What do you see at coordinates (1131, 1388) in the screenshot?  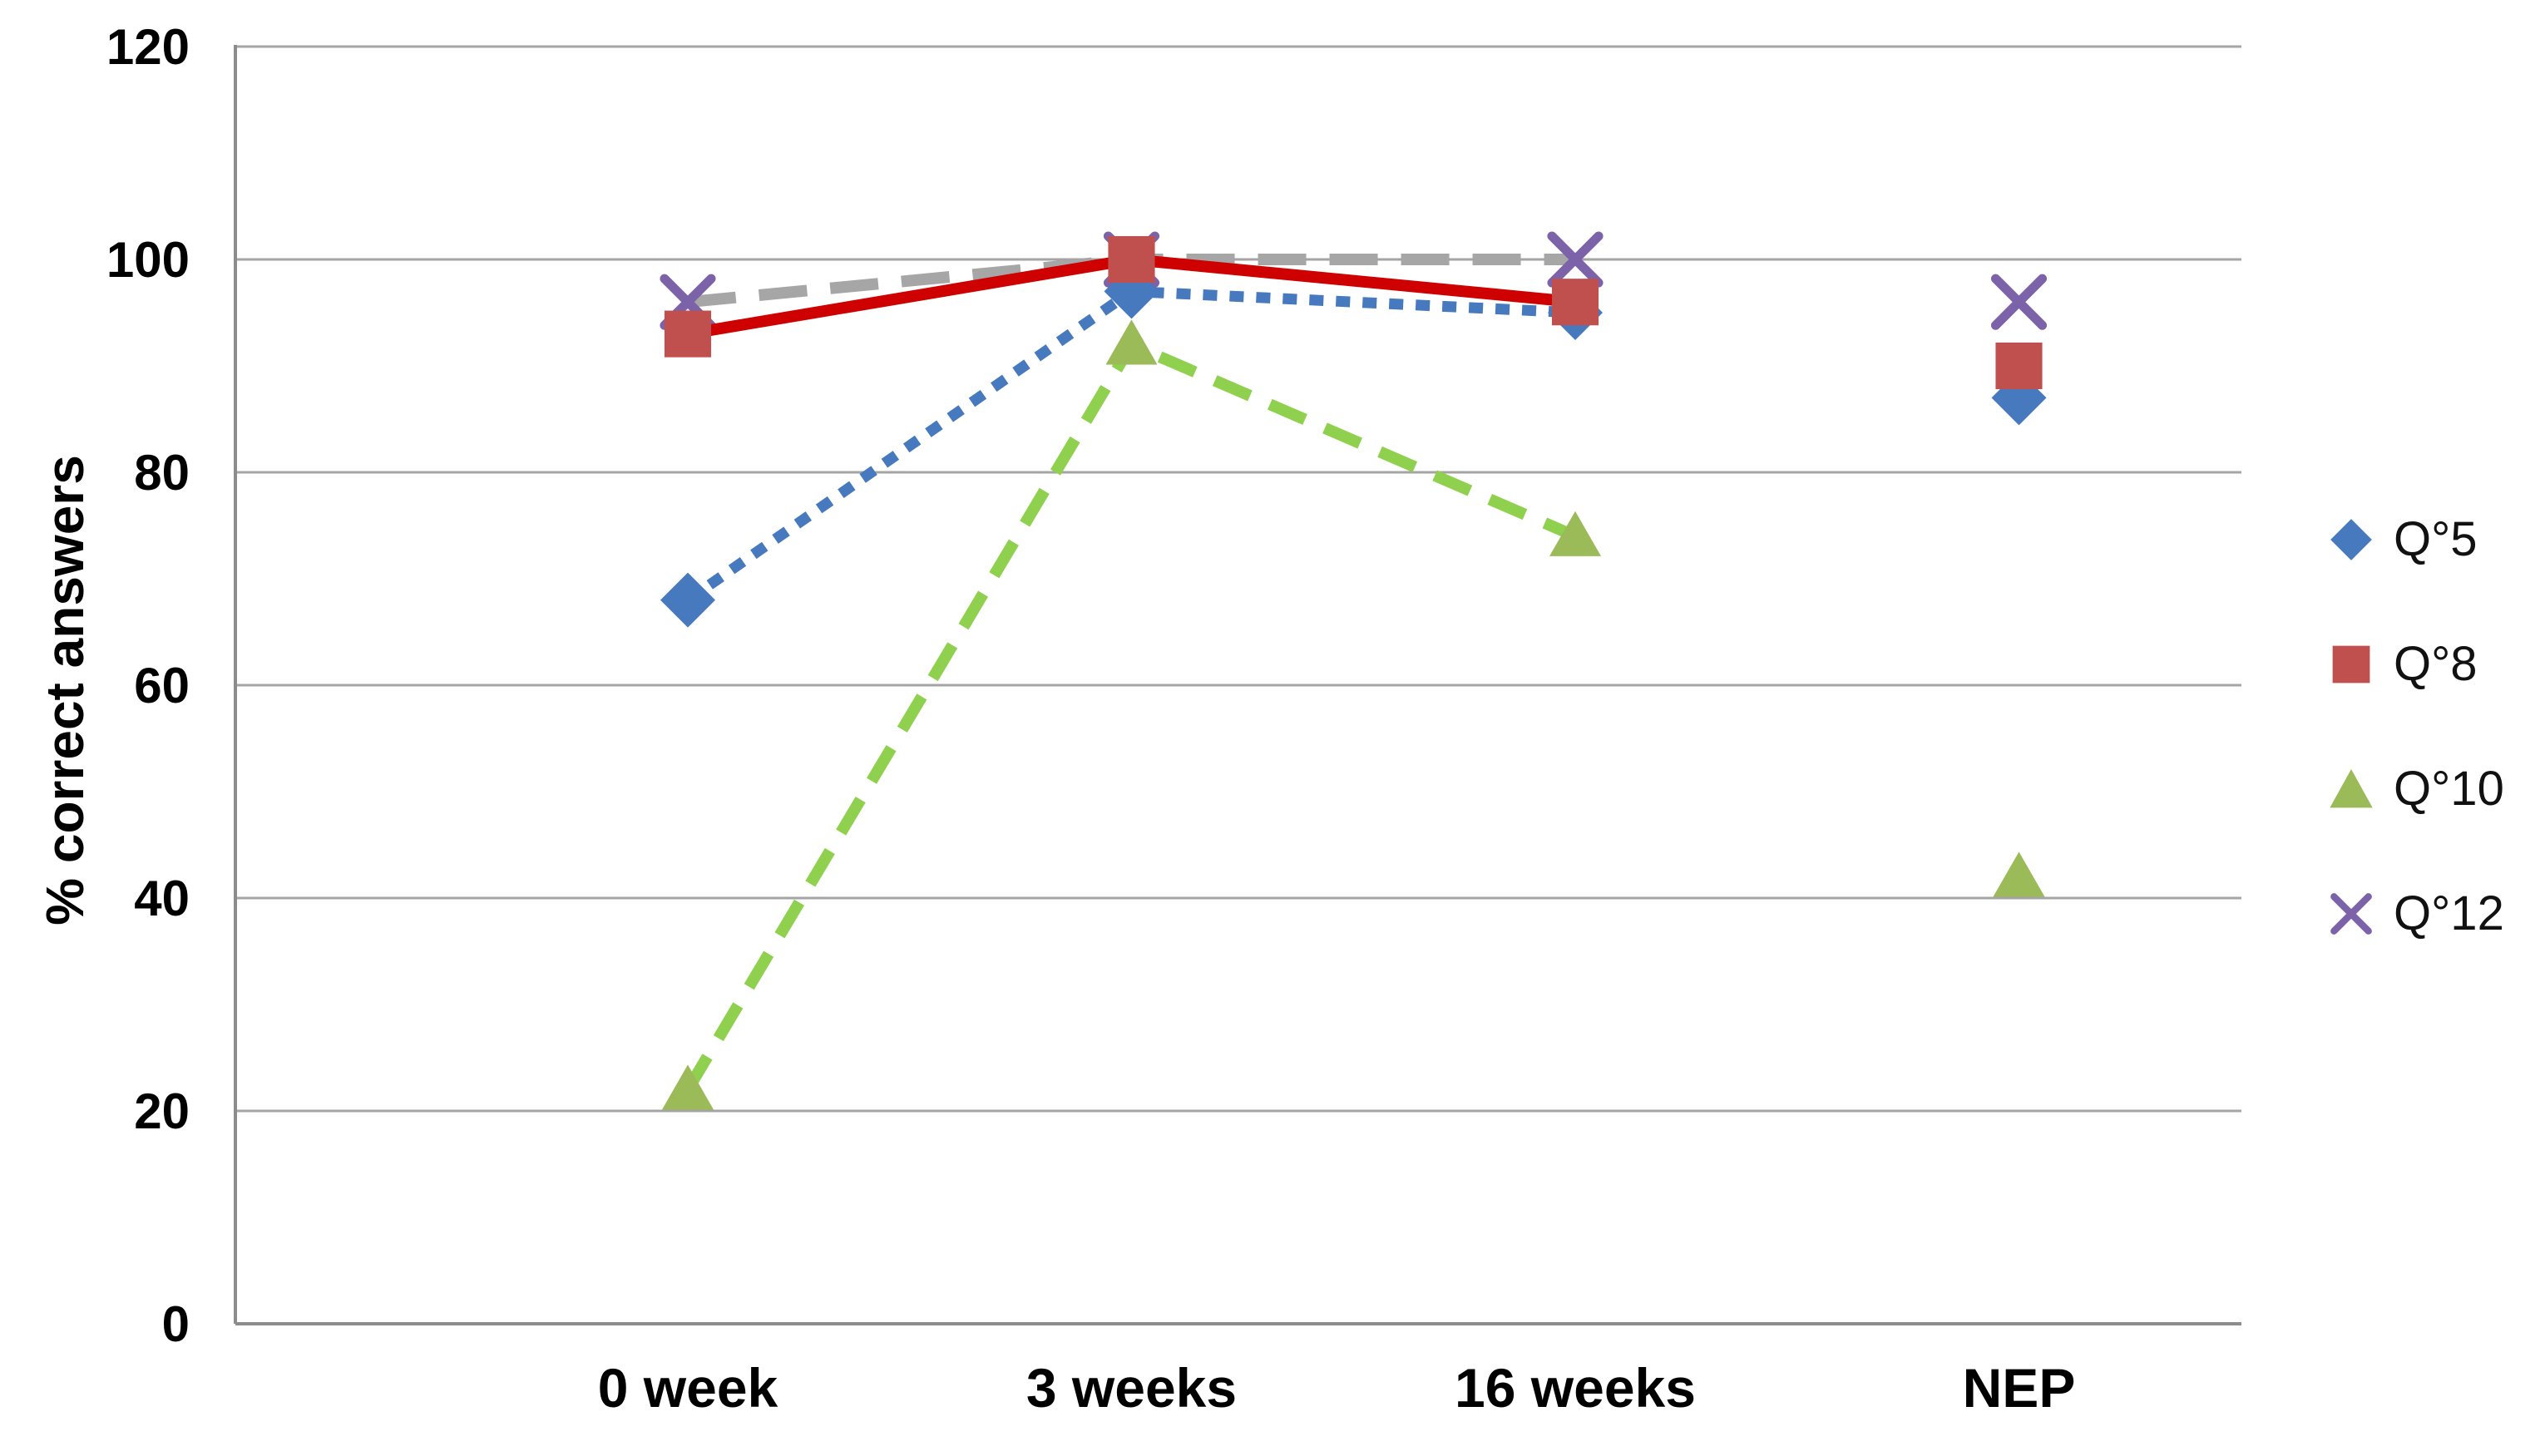 I see `x-tick-label-2: 3 weeks` at bounding box center [1131, 1388].